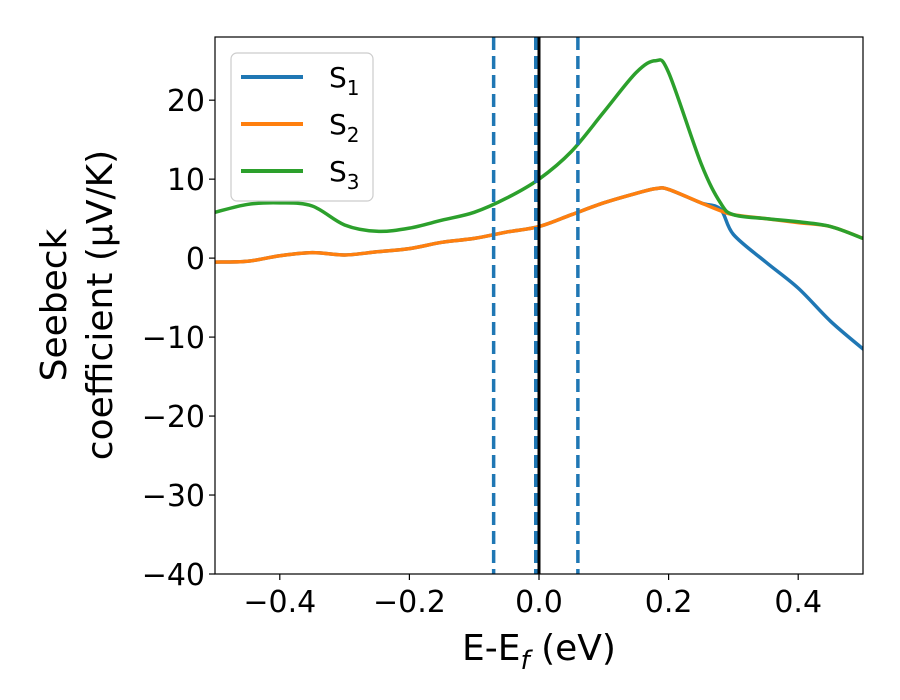  I want to click on legend-label-s2: S2, so click(344, 127).